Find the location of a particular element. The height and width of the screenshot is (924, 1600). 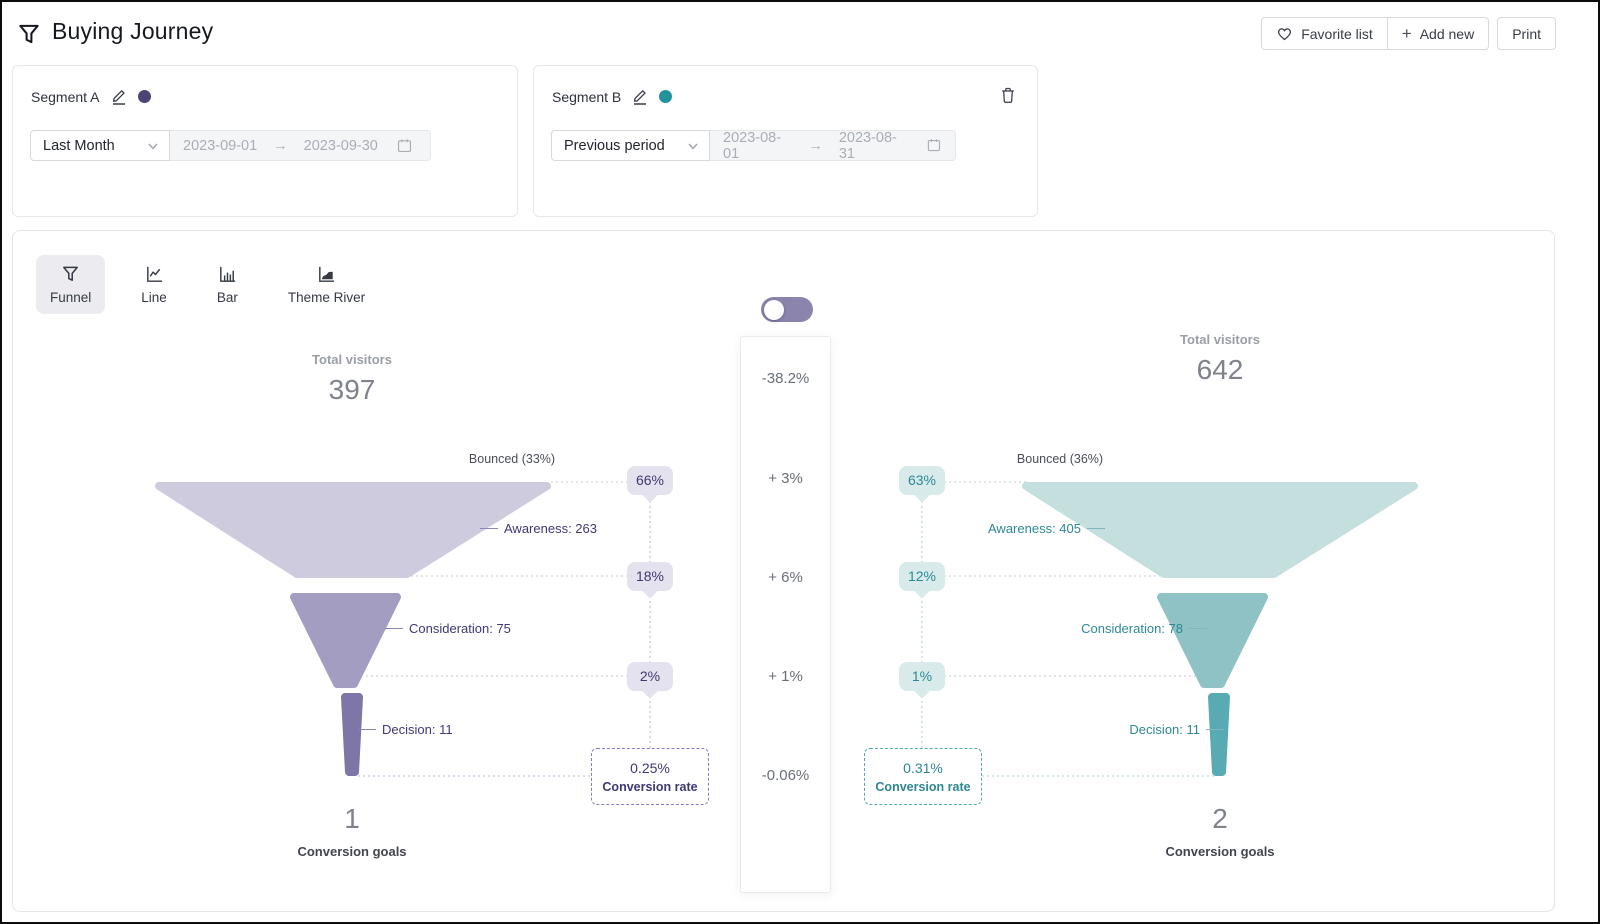

segment-b-stage-label-decision: Decision: 11 is located at coordinates (1176, 729).